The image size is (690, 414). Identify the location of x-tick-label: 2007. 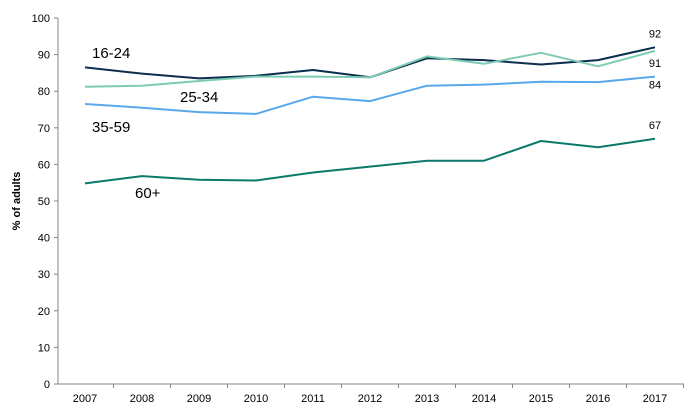
(85, 399).